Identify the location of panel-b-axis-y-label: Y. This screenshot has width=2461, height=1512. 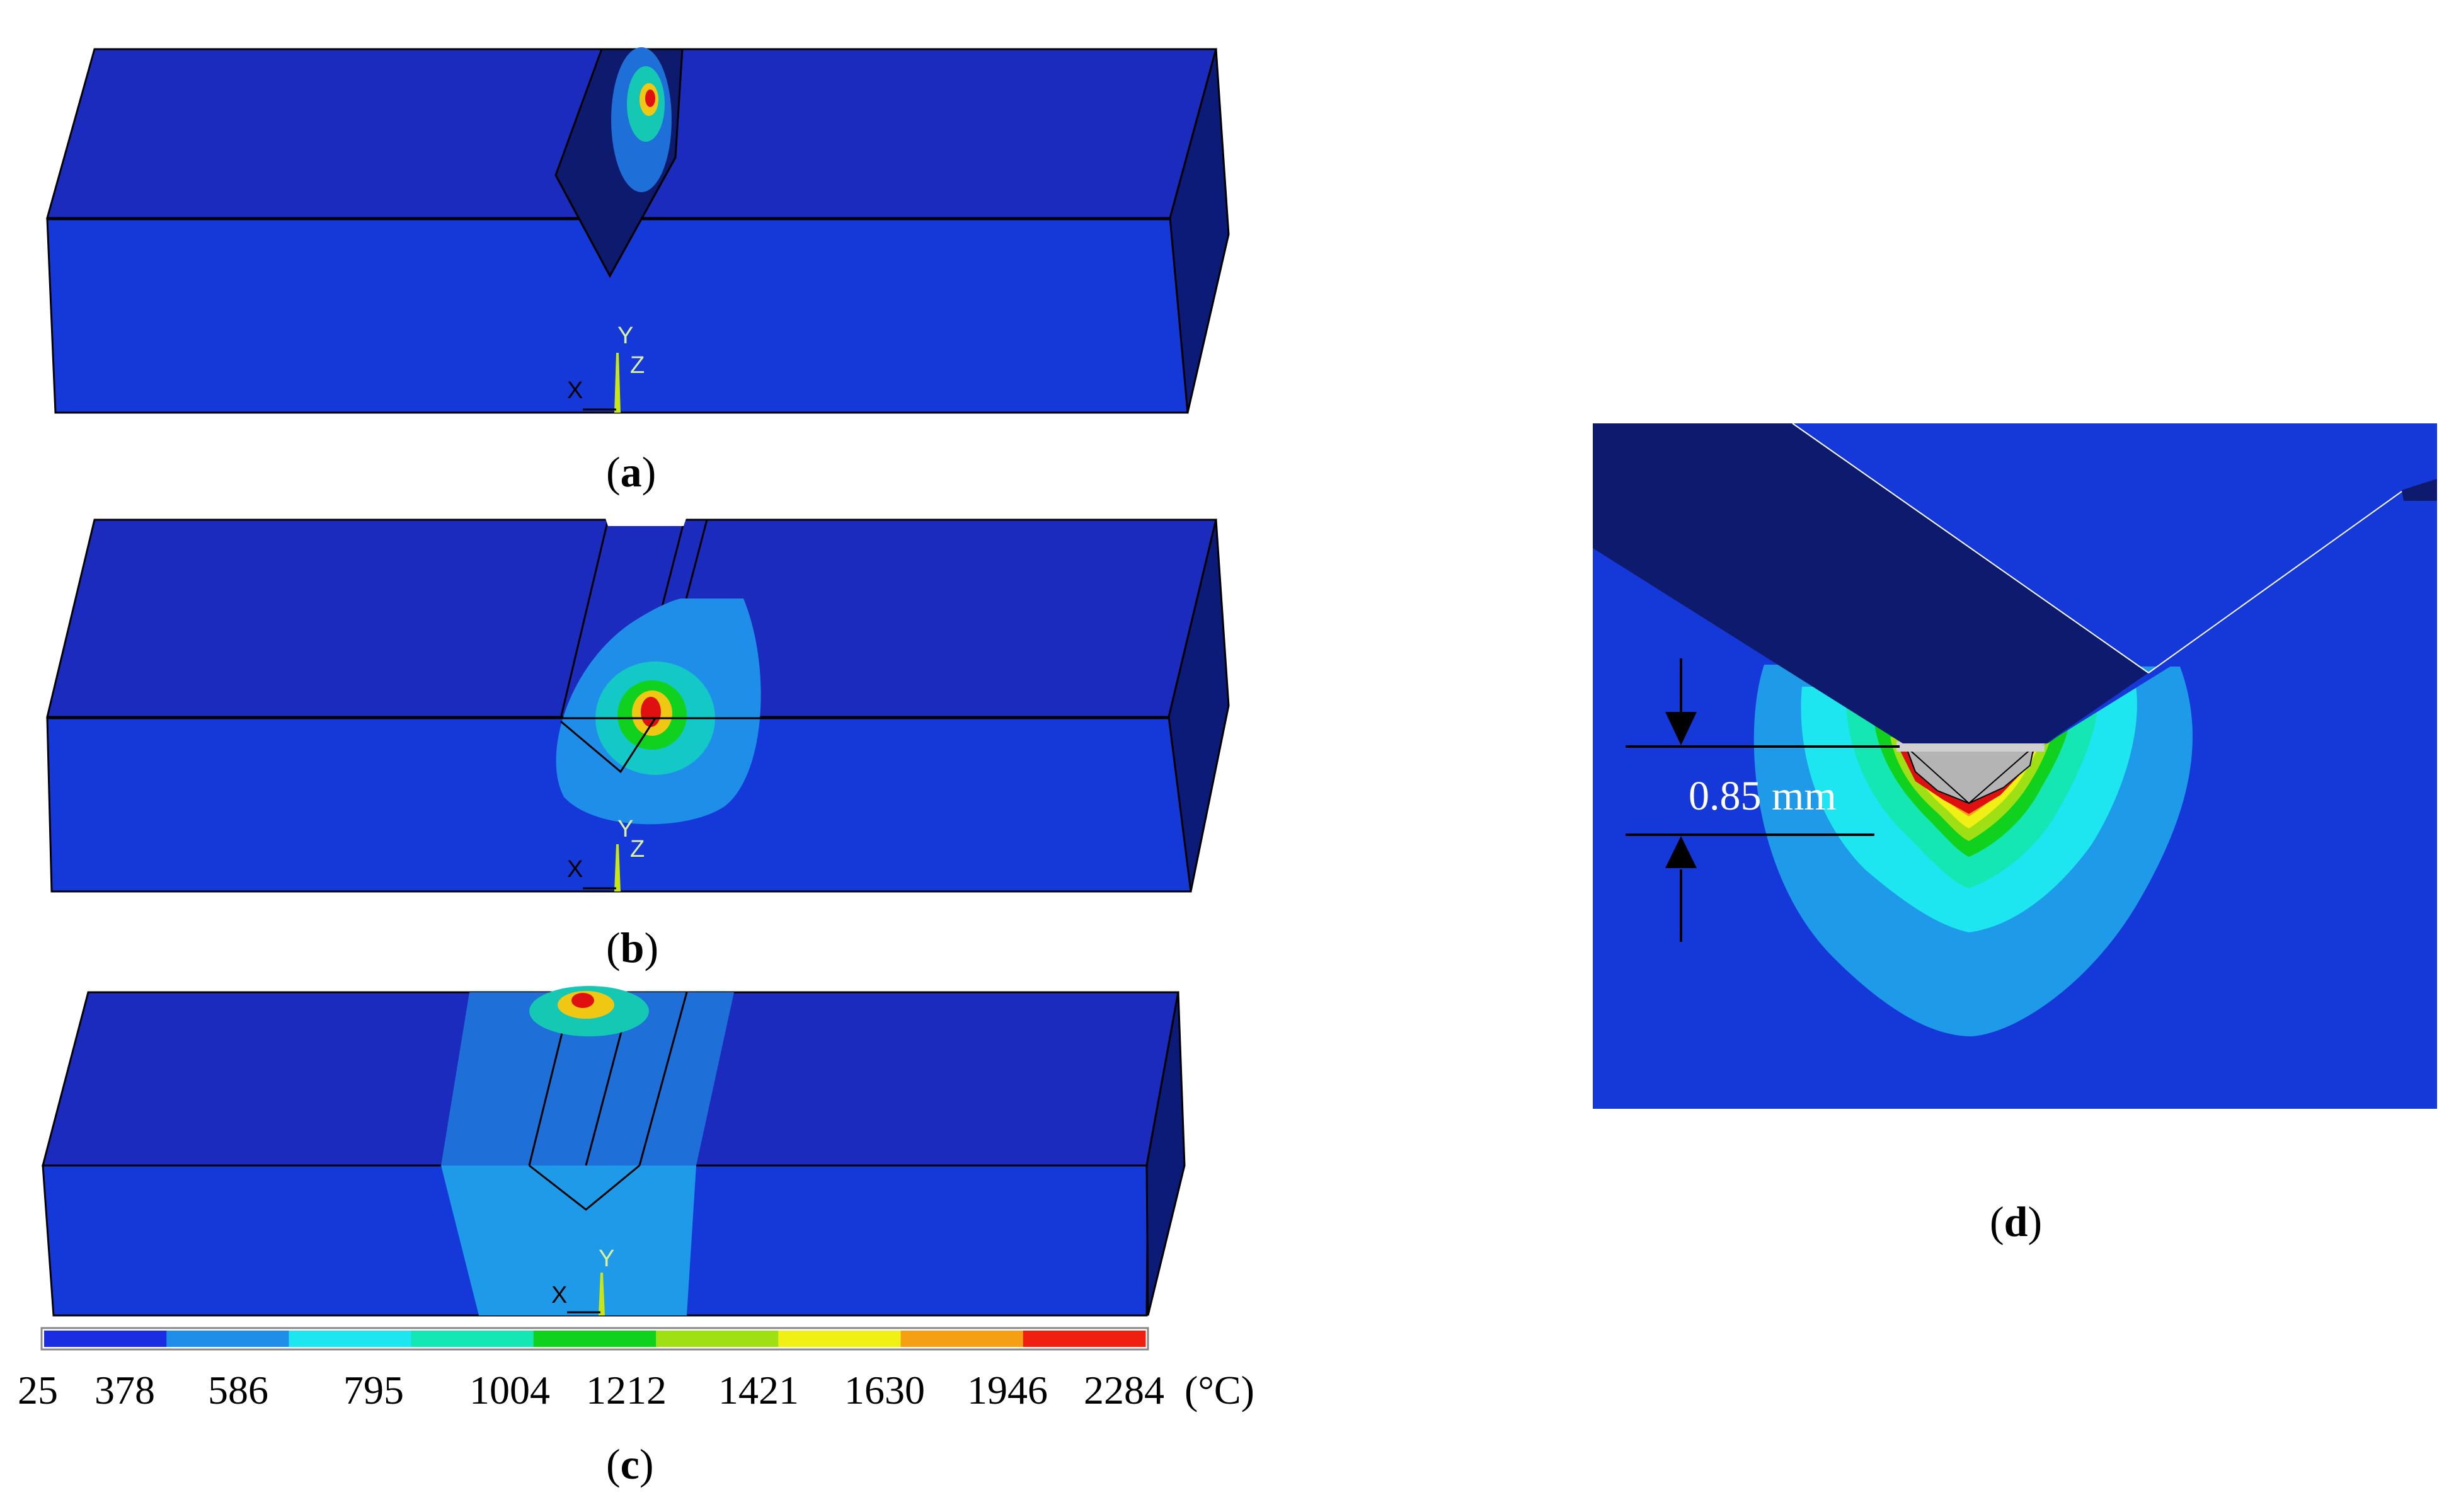
(625, 829).